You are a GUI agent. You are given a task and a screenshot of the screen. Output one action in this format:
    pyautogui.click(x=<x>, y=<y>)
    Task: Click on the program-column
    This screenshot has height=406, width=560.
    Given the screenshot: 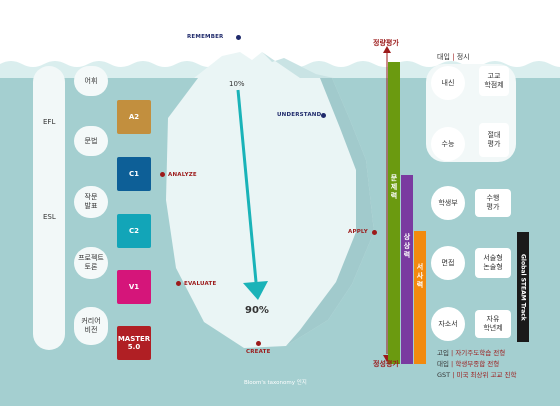 What is the action you would take?
    pyautogui.click(x=49, y=208)
    